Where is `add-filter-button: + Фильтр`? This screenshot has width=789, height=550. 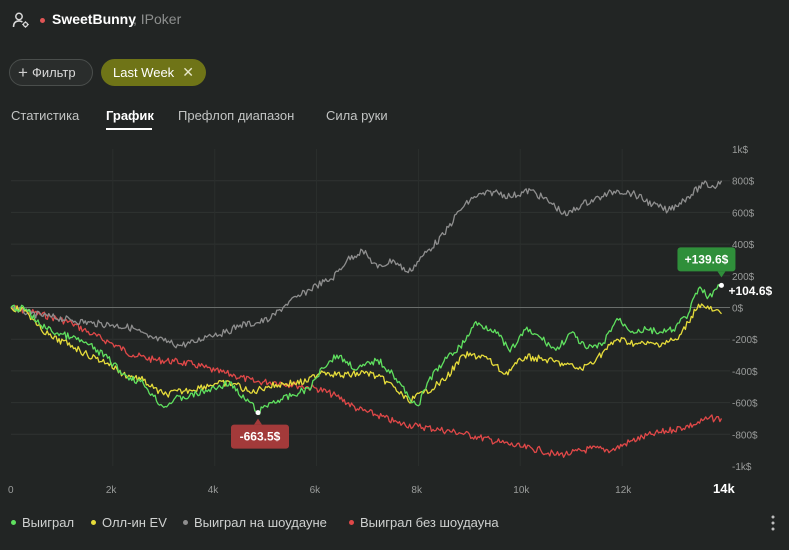 add-filter-button: + Фильтр is located at coordinates (51, 72).